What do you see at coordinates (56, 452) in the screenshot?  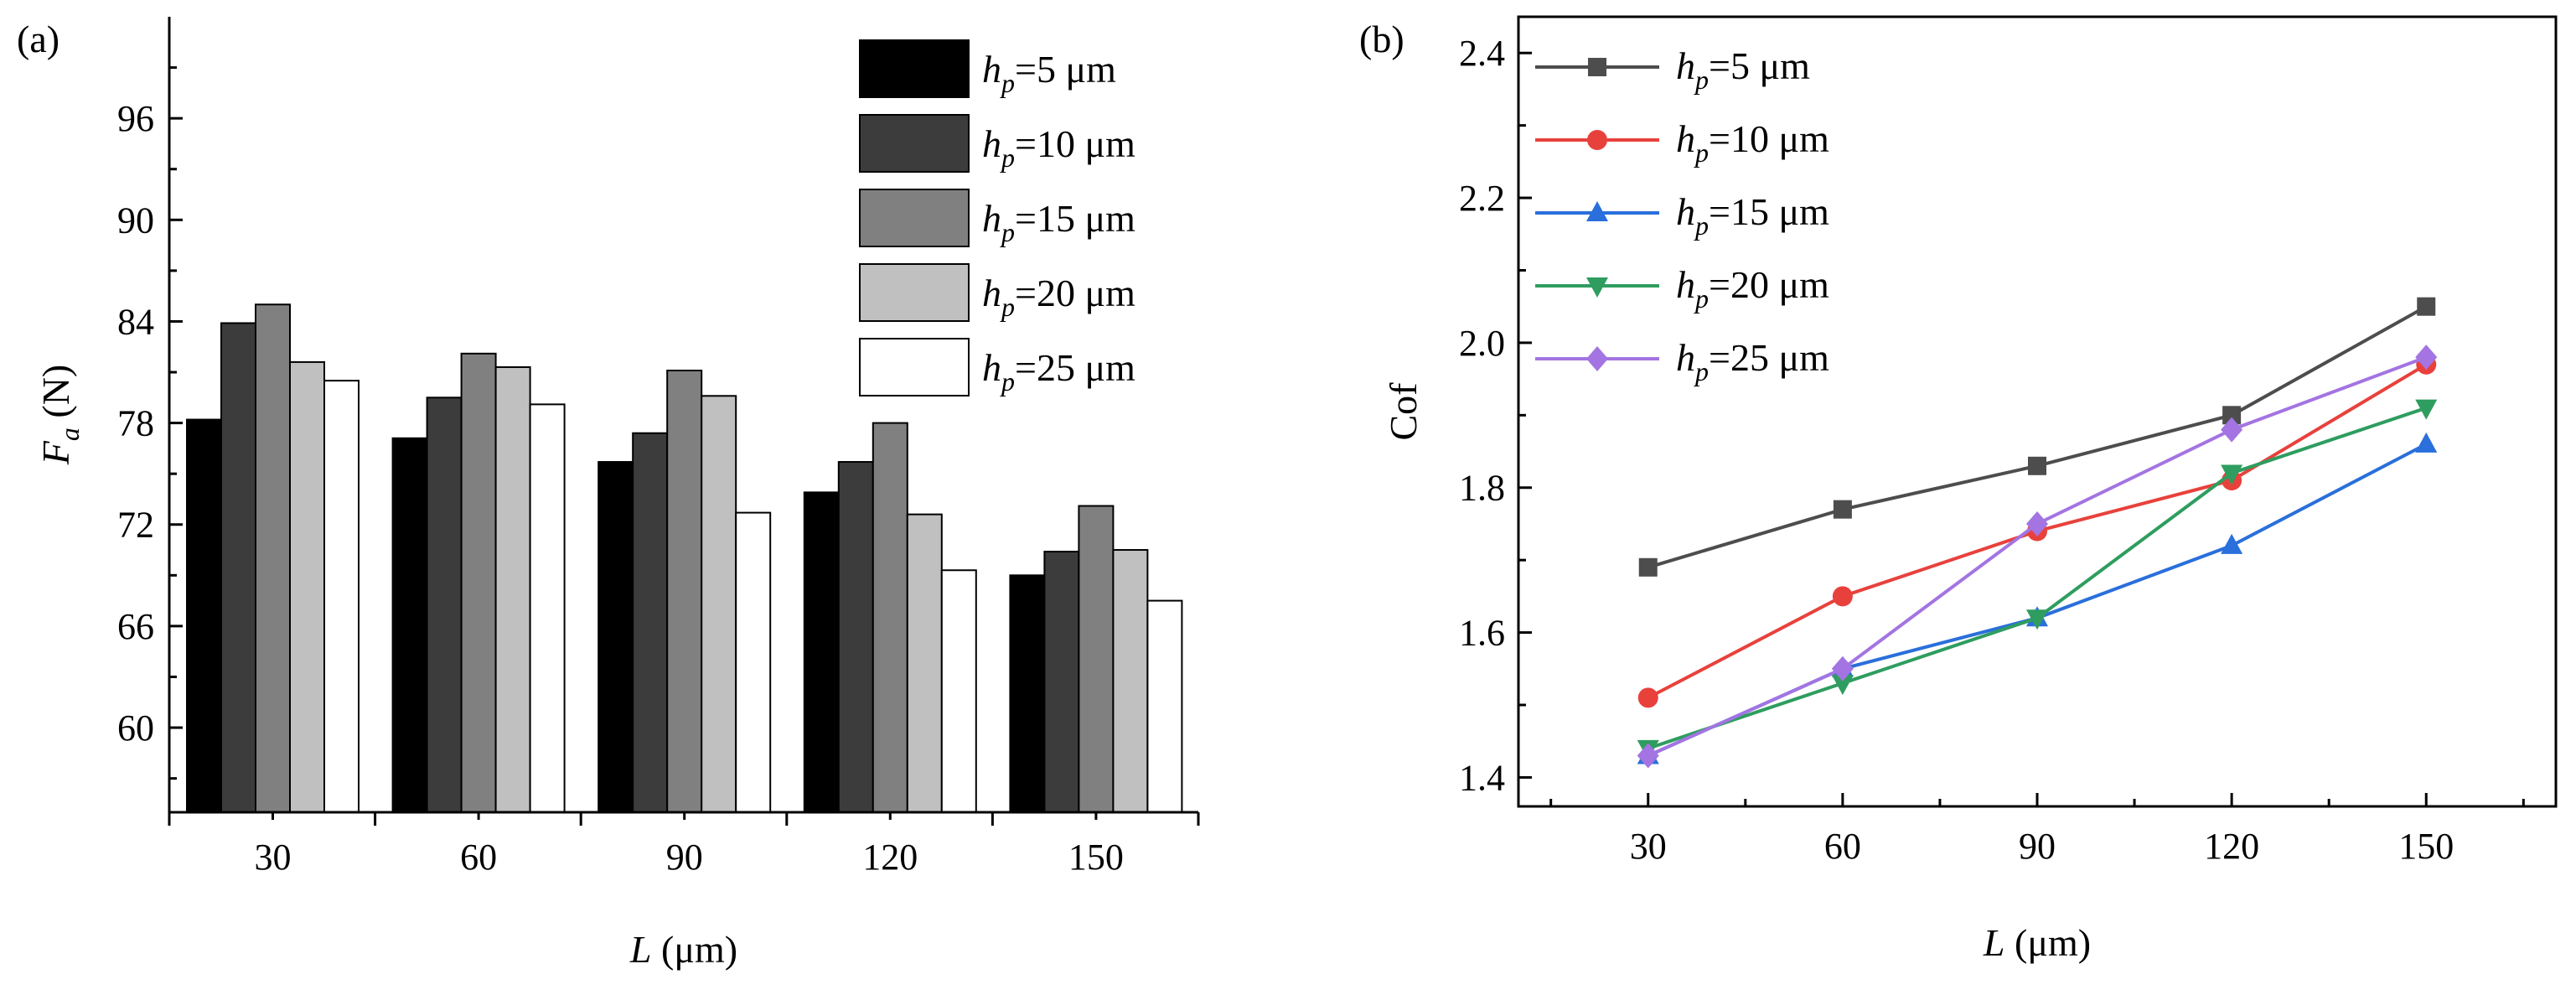 I see `y-axis-label-var: F` at bounding box center [56, 452].